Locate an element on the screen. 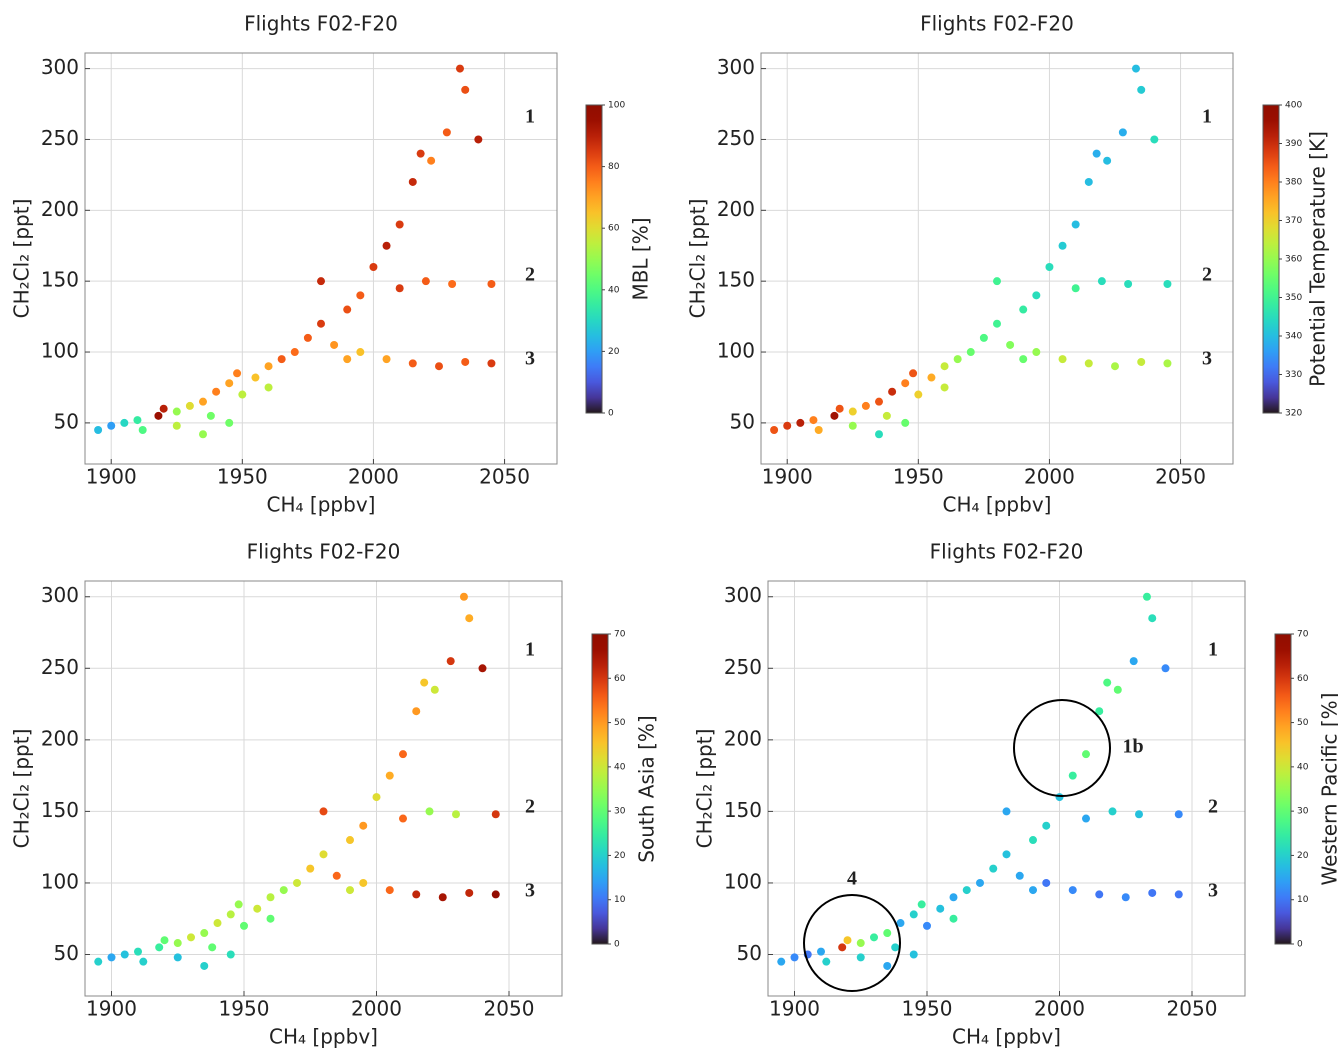 This screenshot has height=1050, width=1338. colorbar-tick-label: 100 is located at coordinates (616, 106).